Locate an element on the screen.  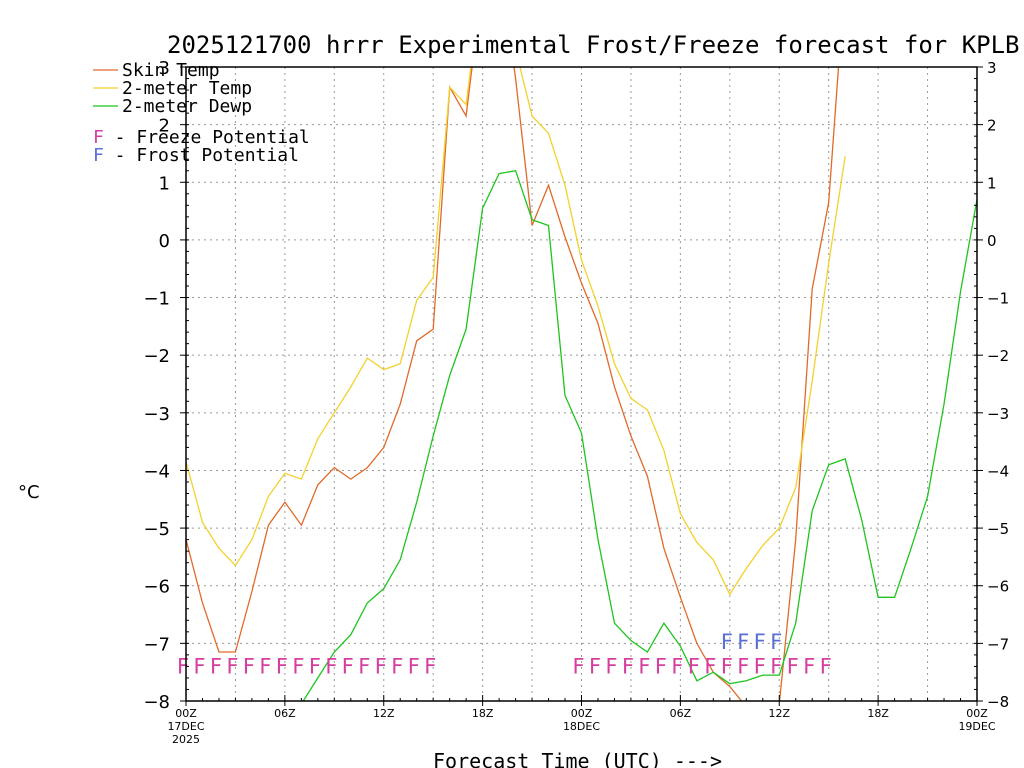
y-tick-label: 0 is located at coordinates (164, 241).